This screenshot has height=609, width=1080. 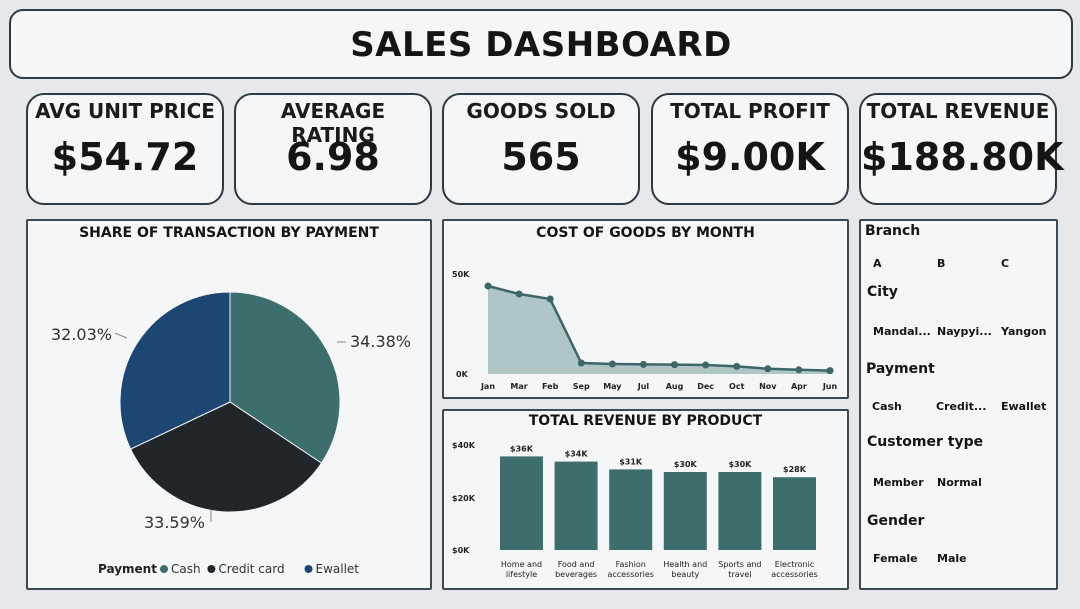 What do you see at coordinates (462, 374) in the screenshot?
I see `y-tick-label: 0K` at bounding box center [462, 374].